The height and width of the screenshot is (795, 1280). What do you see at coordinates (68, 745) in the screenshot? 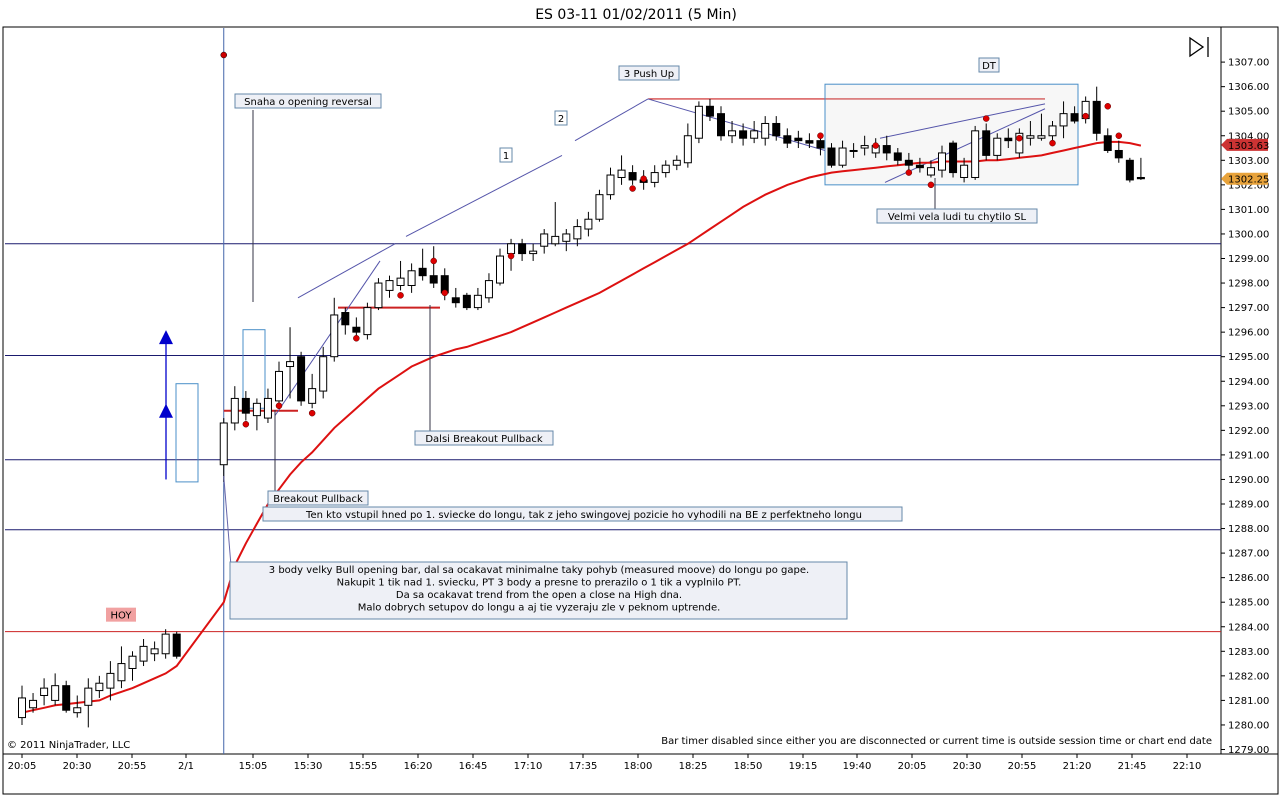
I see `copyright-text: © 2011 NinjaTrader, LLC` at bounding box center [68, 745].